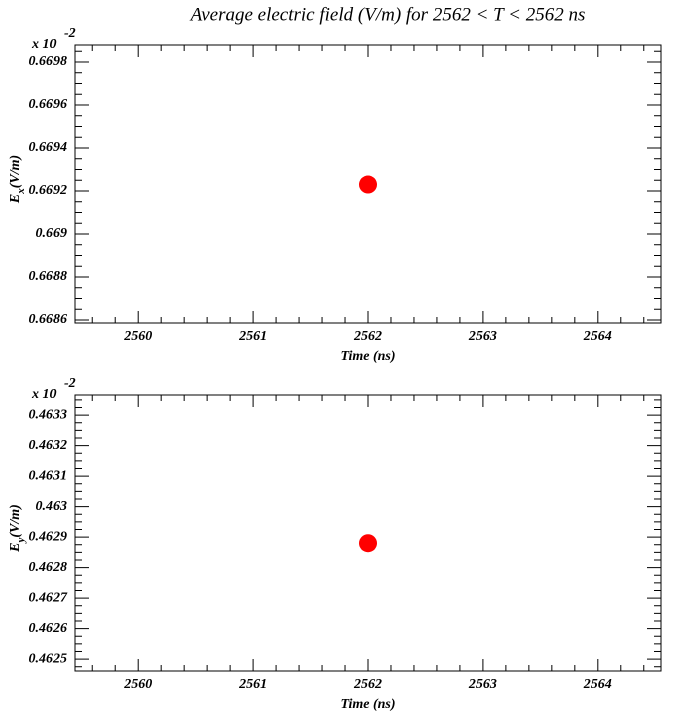 This screenshot has width=690, height=720. I want to click on y-tick-label: 0.4627, so click(49, 597).